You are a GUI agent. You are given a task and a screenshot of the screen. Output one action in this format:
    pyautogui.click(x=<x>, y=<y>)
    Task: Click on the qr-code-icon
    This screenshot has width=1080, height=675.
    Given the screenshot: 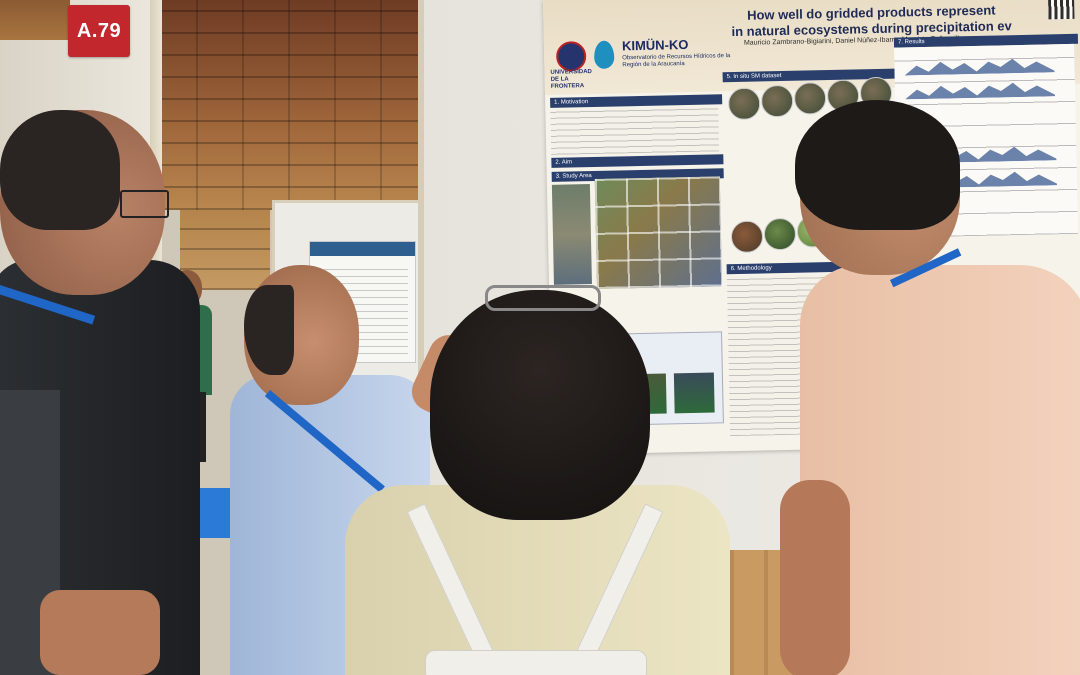 What is the action you would take?
    pyautogui.click(x=1061, y=10)
    